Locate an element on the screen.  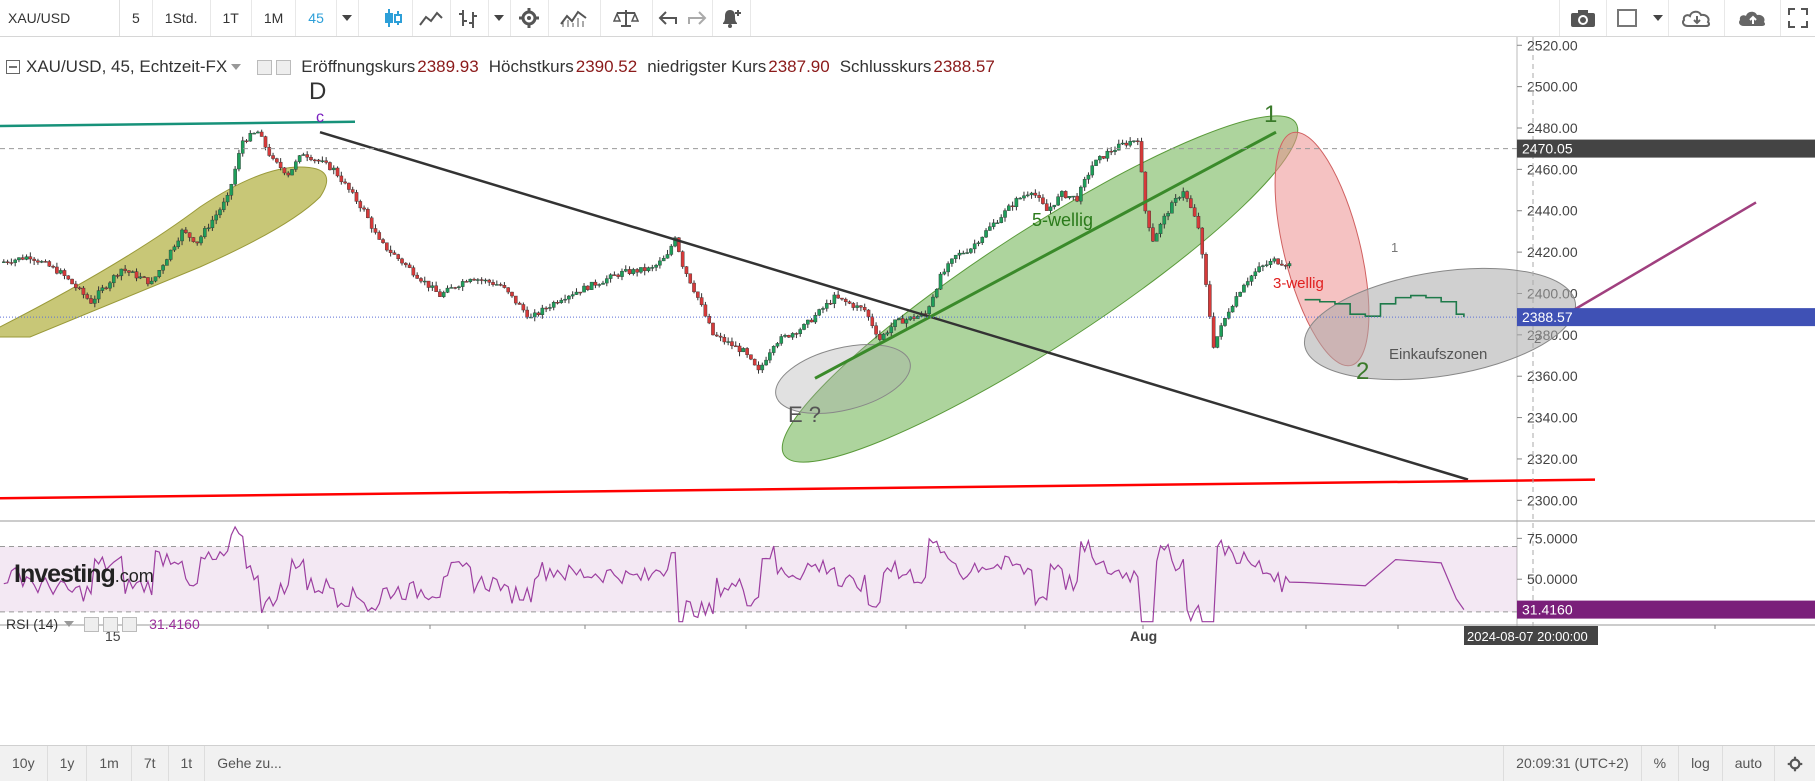
redo-button is located at coordinates (698, 18).